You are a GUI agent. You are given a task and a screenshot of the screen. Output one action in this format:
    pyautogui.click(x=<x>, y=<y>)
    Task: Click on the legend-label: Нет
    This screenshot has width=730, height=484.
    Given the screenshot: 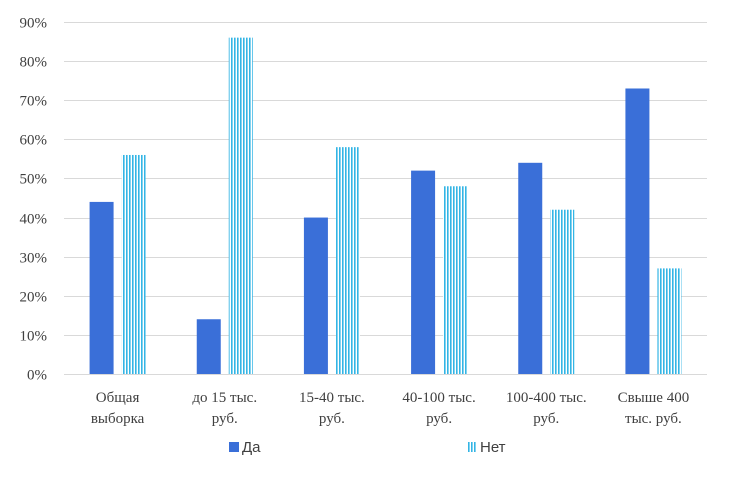 What is the action you would take?
    pyautogui.click(x=493, y=447)
    